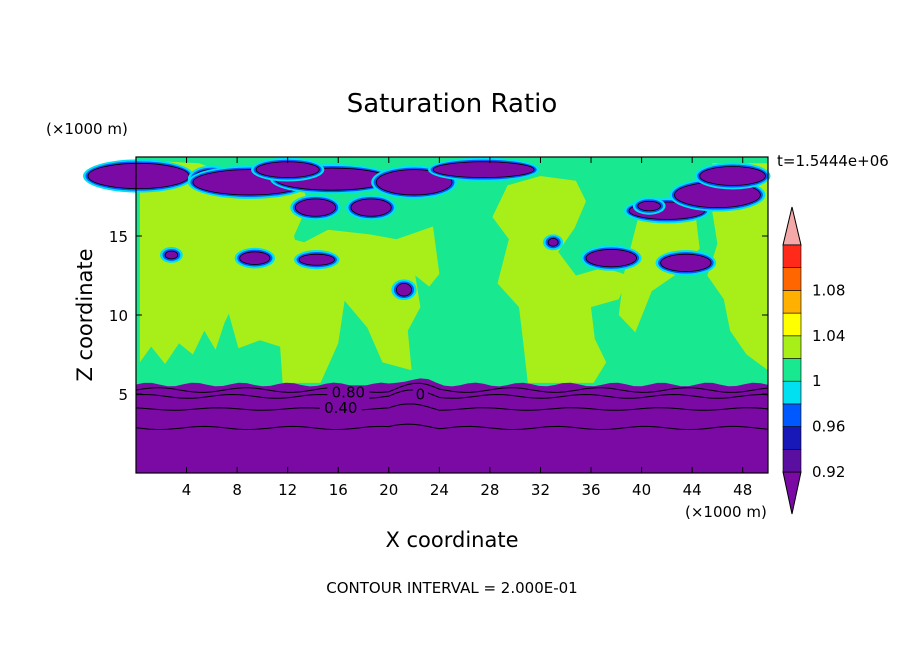  I want to click on colorbar-label: 1.08, so click(828, 290).